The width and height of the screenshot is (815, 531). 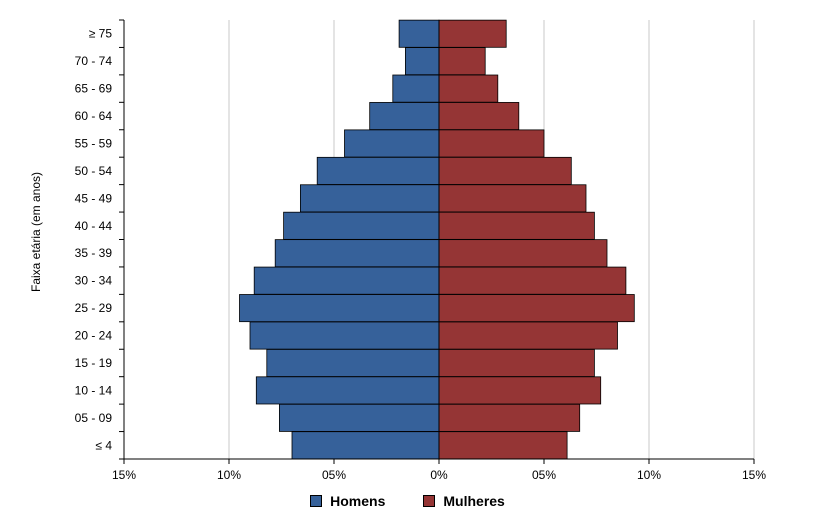 I want to click on y-tick-label: 30 - 34, so click(x=94, y=281).